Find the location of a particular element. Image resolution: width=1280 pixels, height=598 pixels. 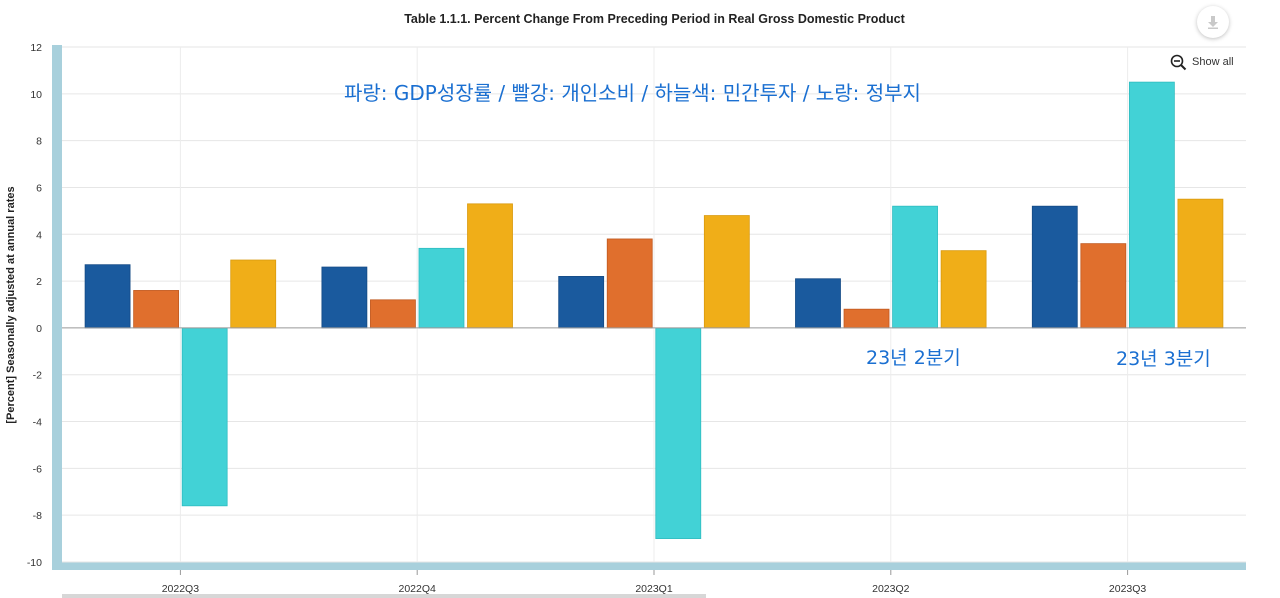

x-tick-label: 2023Q3 is located at coordinates (1128, 589).